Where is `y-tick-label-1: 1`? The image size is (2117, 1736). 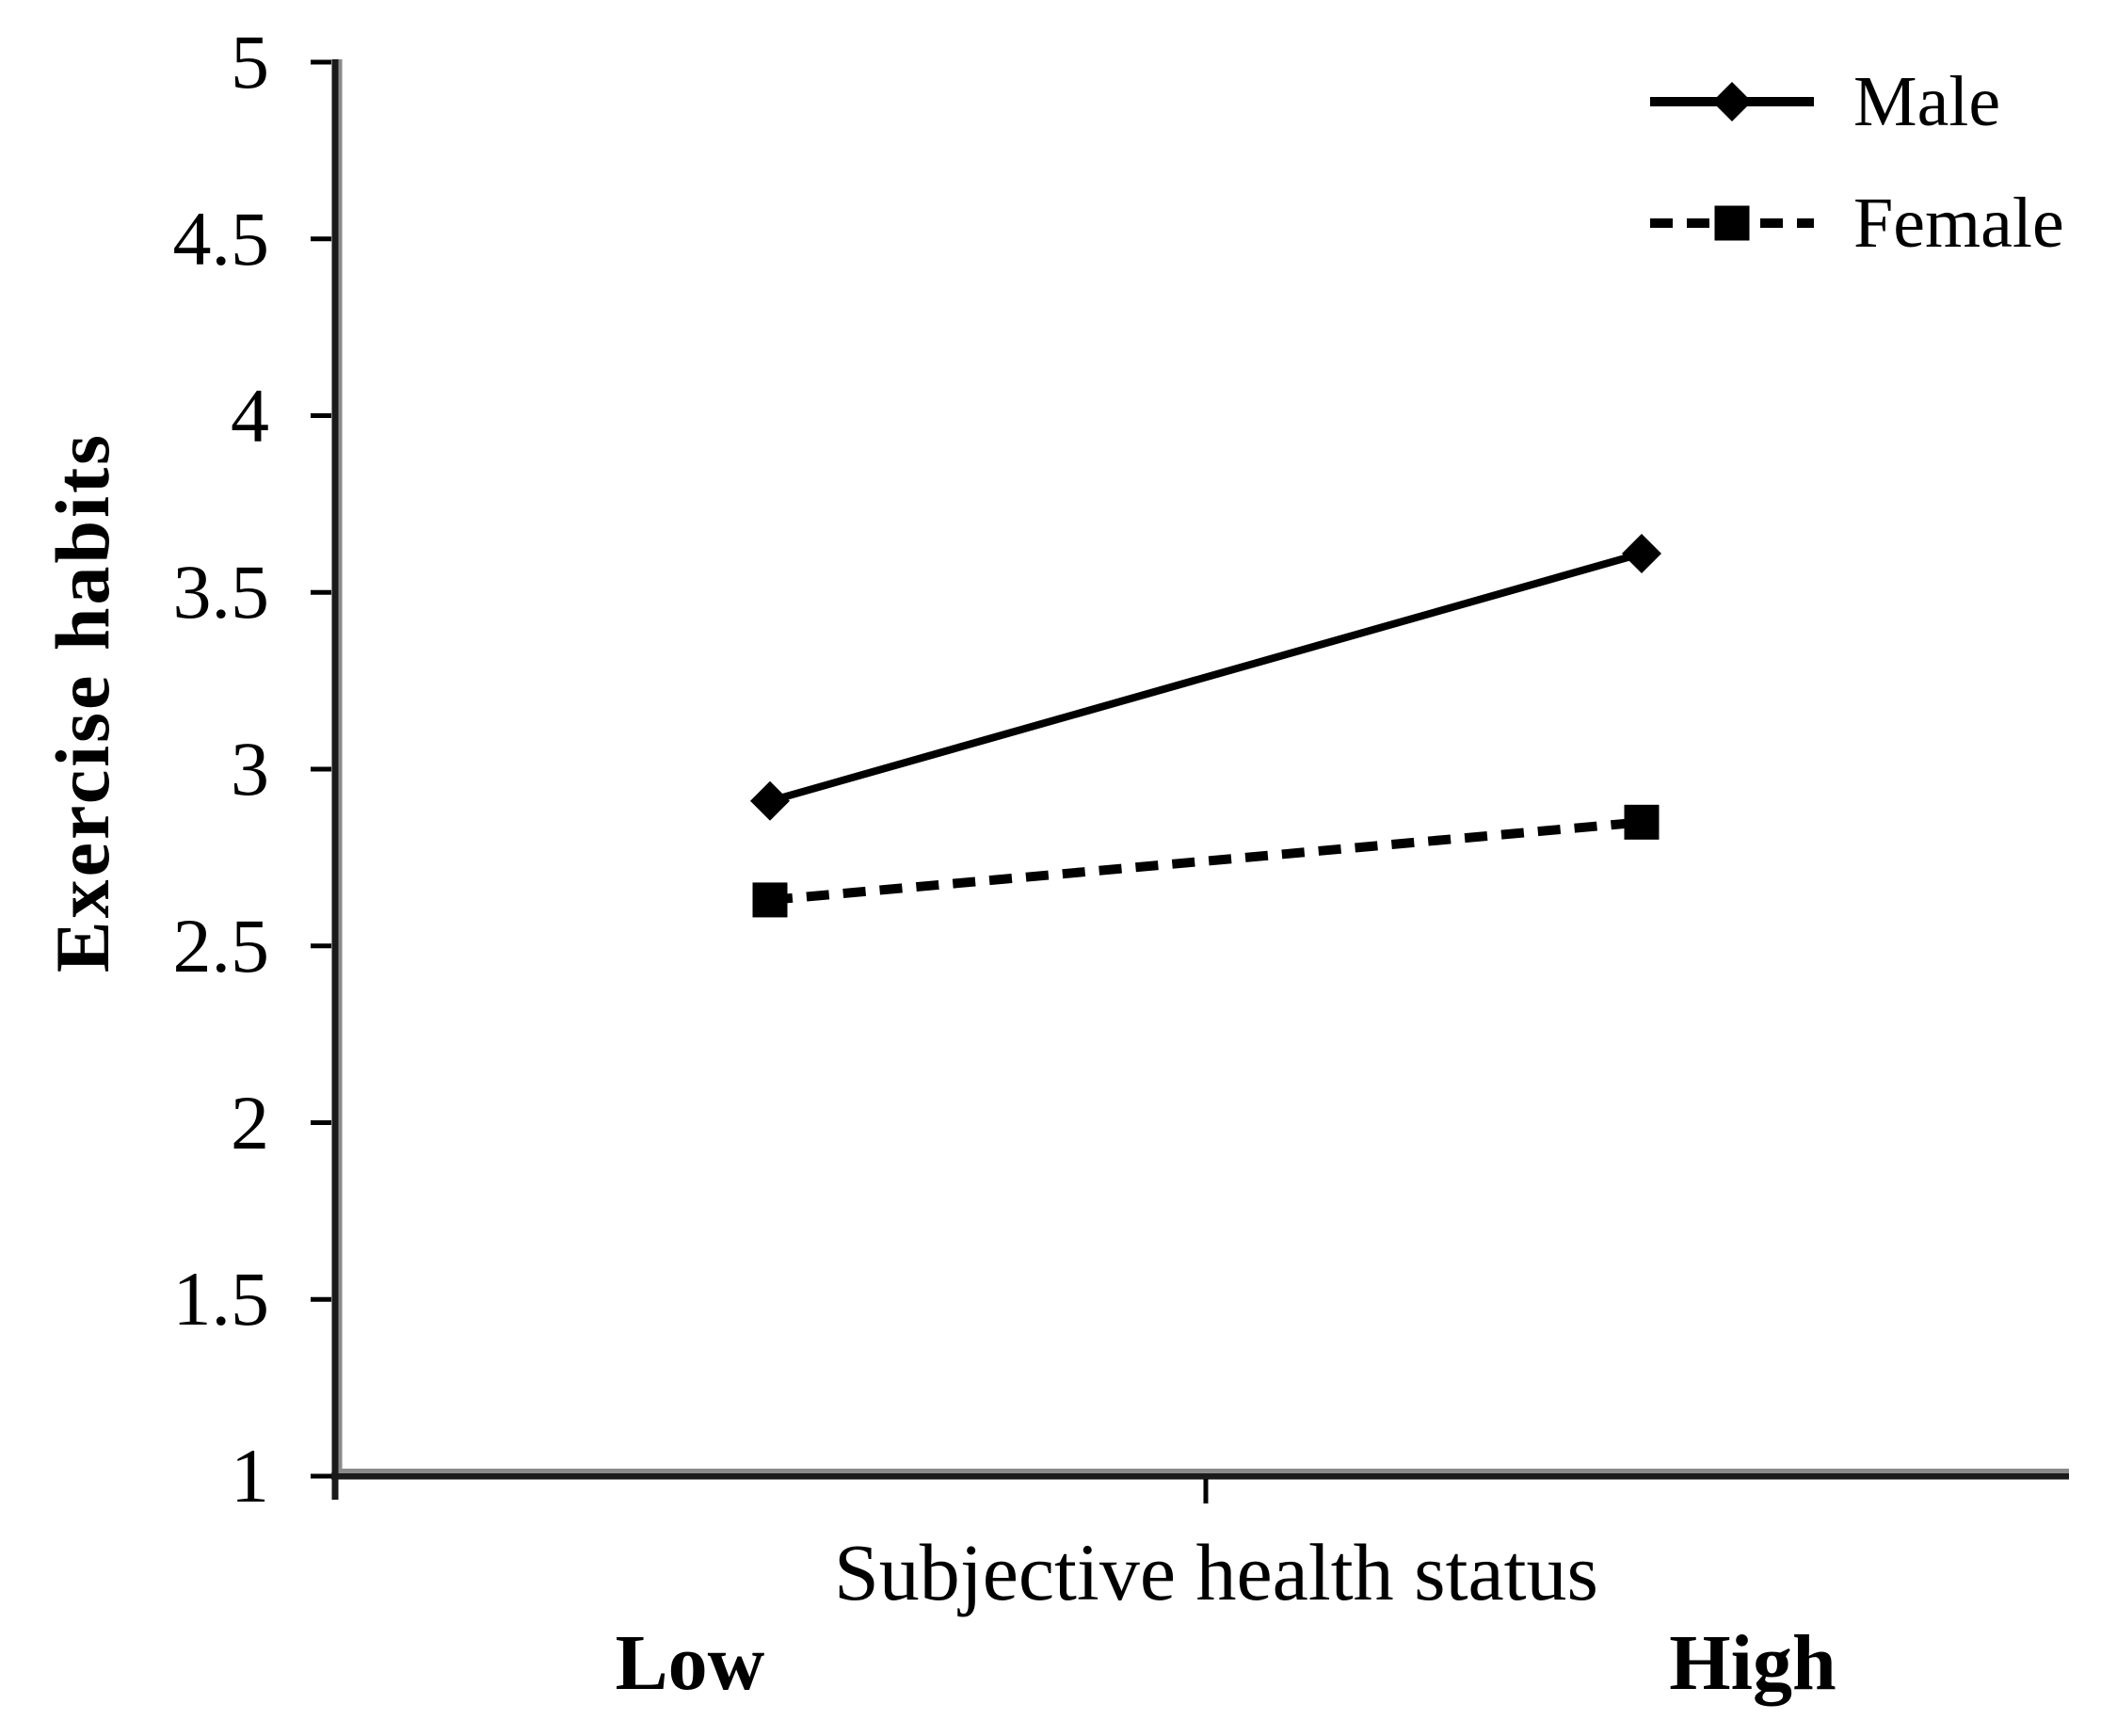 y-tick-label-1: 1 is located at coordinates (250, 1476).